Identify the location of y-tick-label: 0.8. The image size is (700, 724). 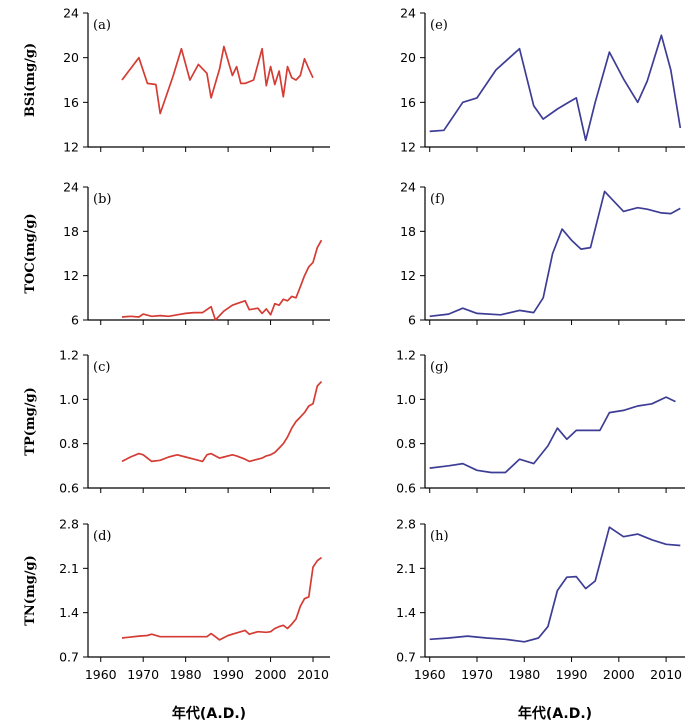
(406, 443).